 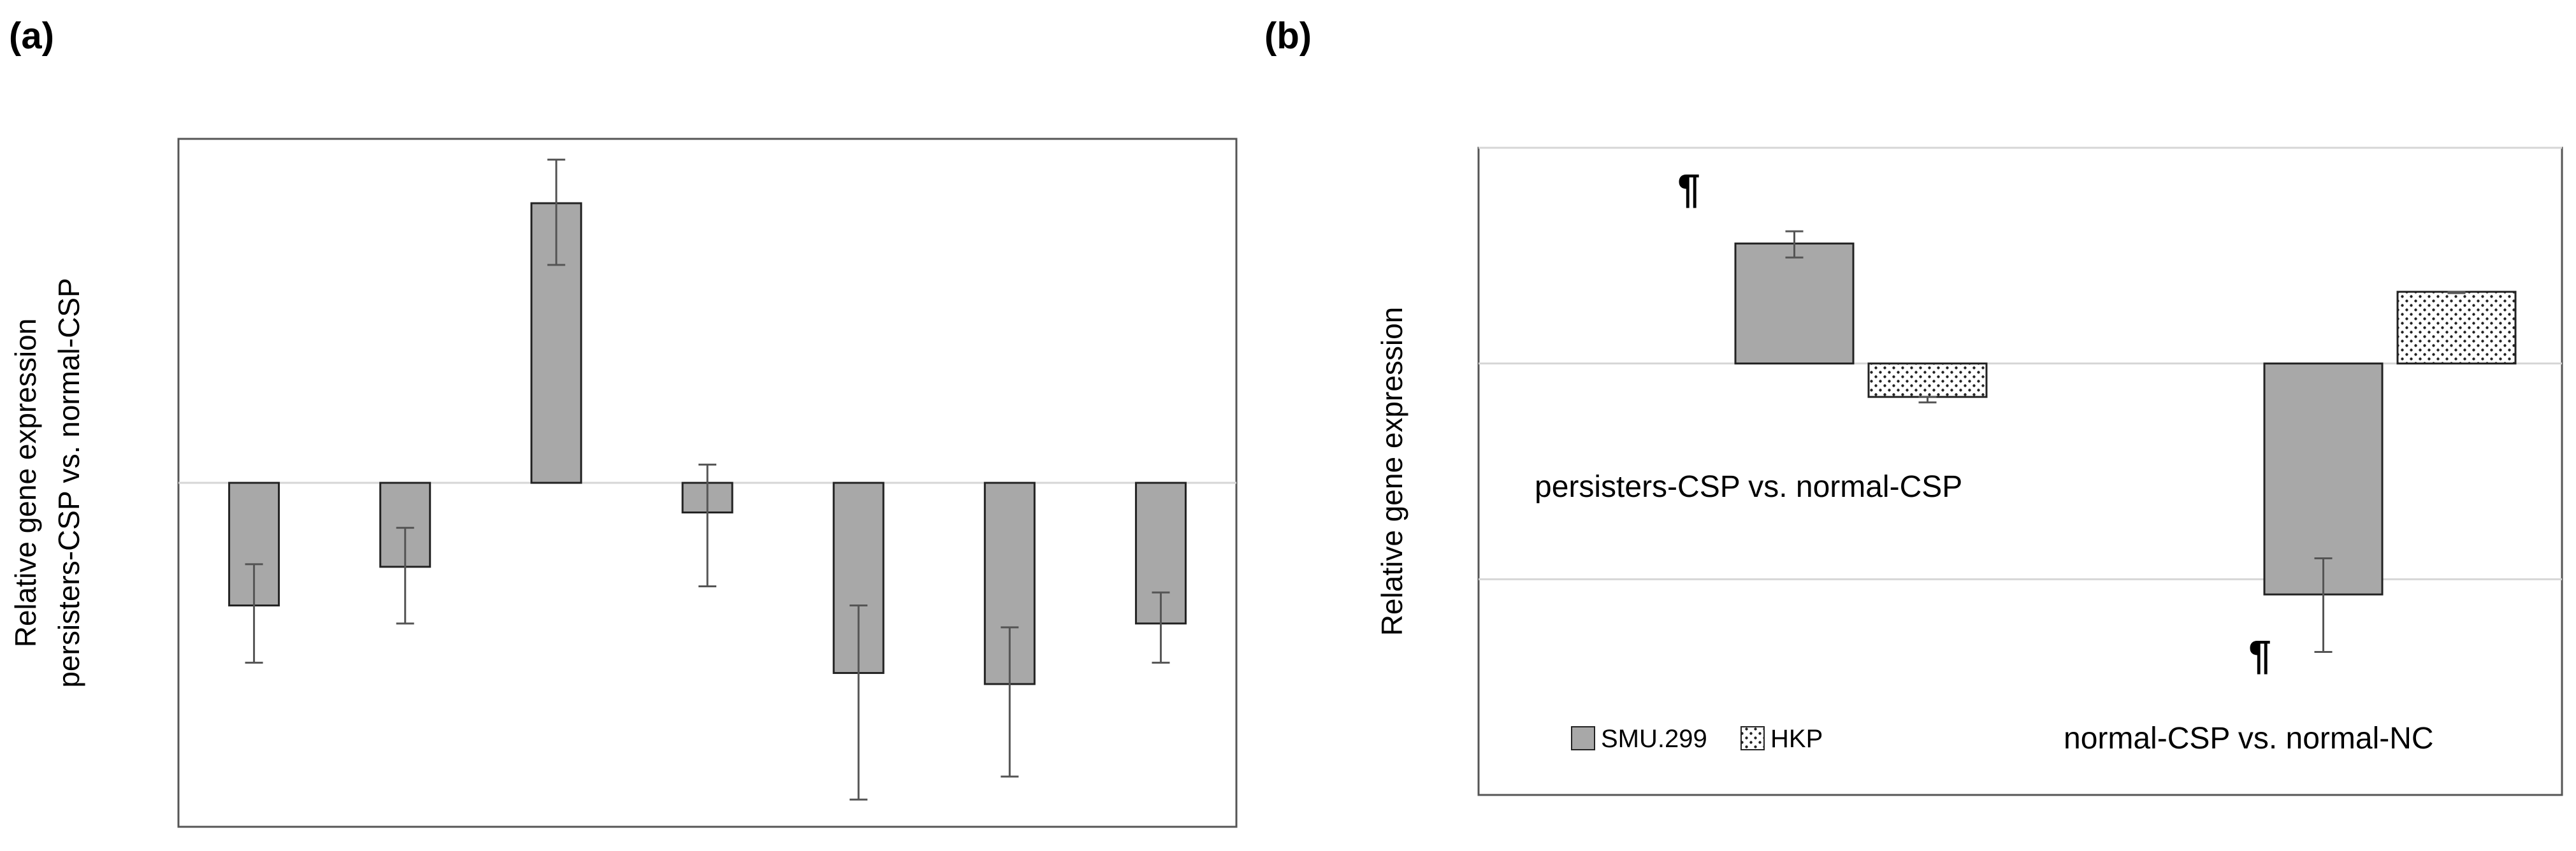 I want to click on bar-hkp-group2, so click(x=2456, y=327).